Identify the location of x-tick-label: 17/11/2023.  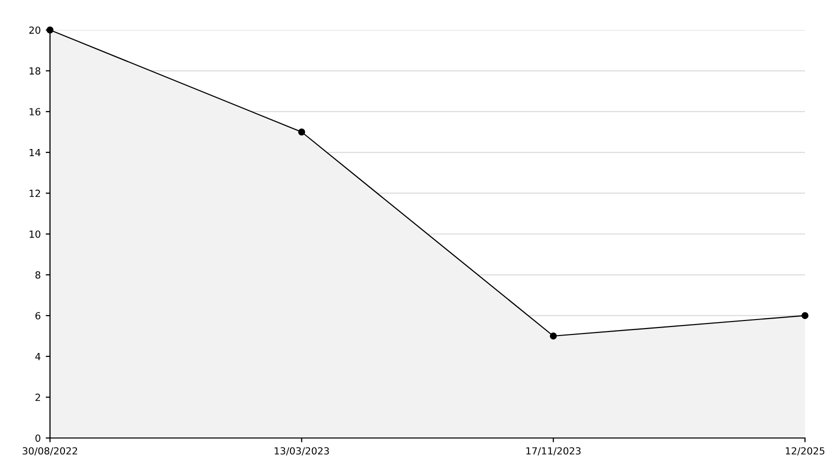
(553, 451).